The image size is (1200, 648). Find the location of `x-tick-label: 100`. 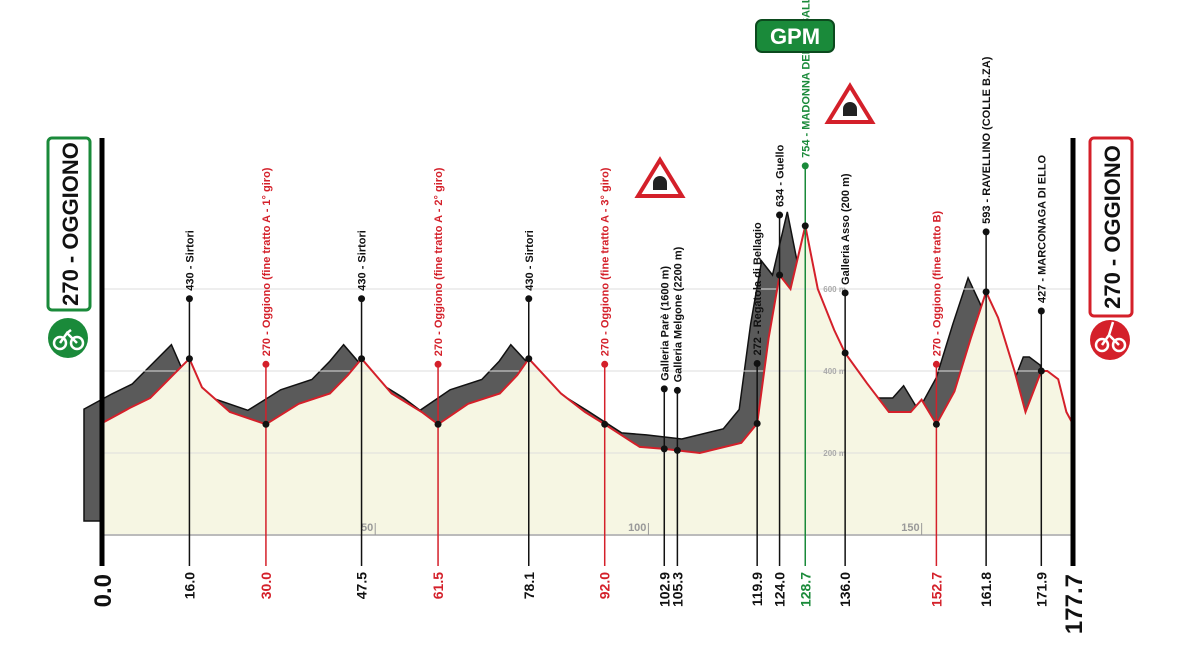

x-tick-label: 100 is located at coordinates (637, 528).